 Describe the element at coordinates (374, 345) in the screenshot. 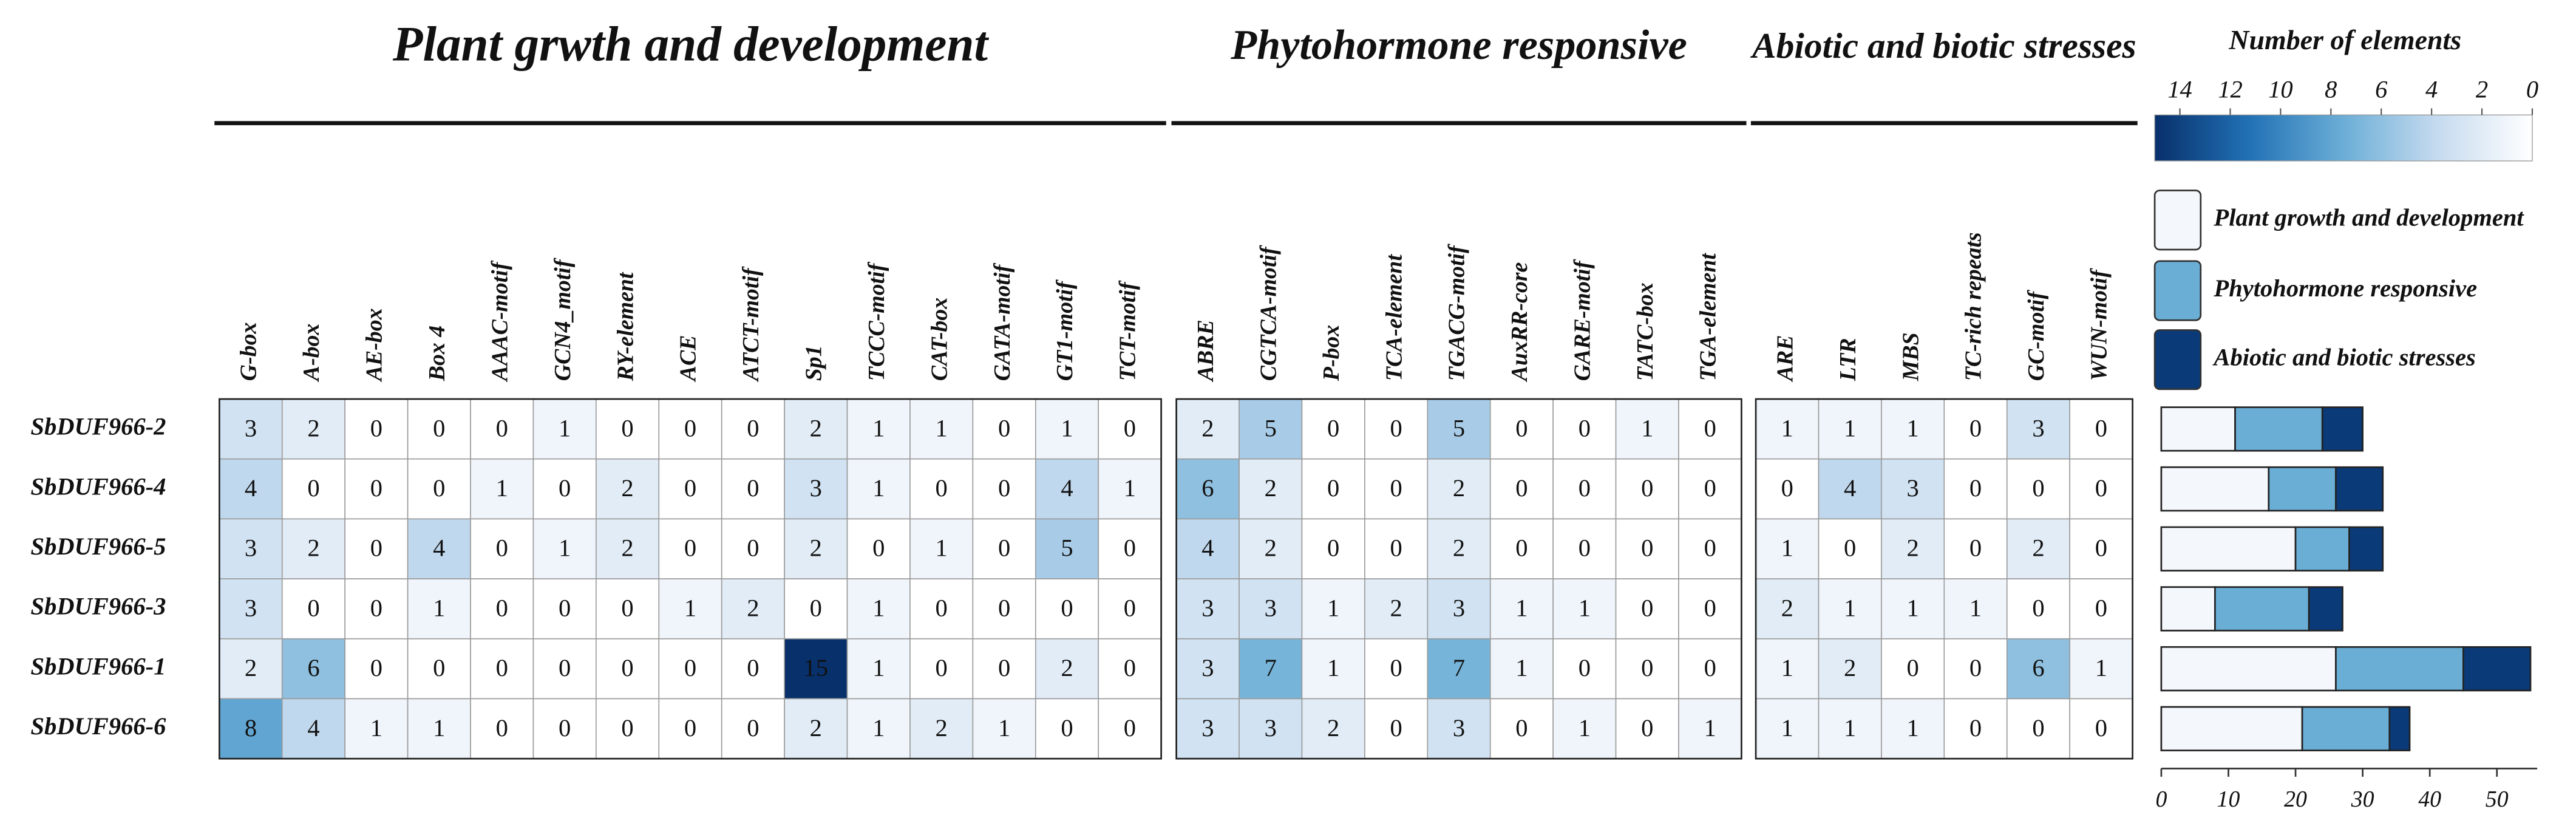

I see `column-label: AE-box` at that location.